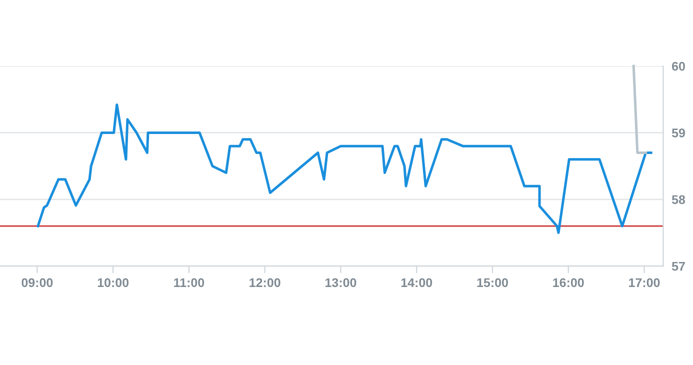 The height and width of the screenshot is (365, 693). What do you see at coordinates (189, 283) in the screenshot?
I see `x-tick-label: 11:00` at bounding box center [189, 283].